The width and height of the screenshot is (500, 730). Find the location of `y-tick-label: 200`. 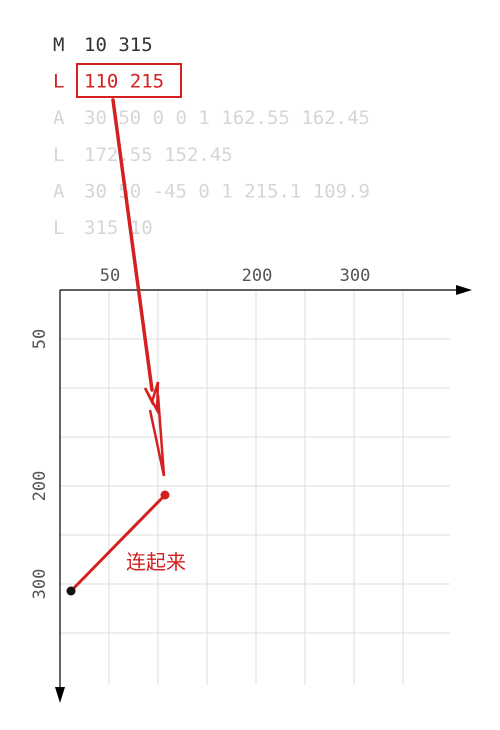

y-tick-label: 200 is located at coordinates (40, 486).